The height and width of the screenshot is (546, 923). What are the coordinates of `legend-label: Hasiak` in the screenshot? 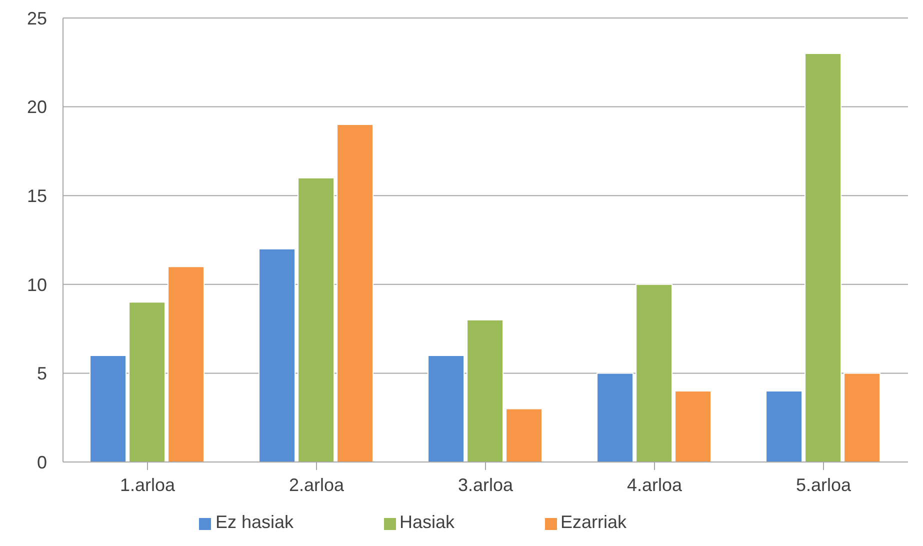 It's located at (427, 522).